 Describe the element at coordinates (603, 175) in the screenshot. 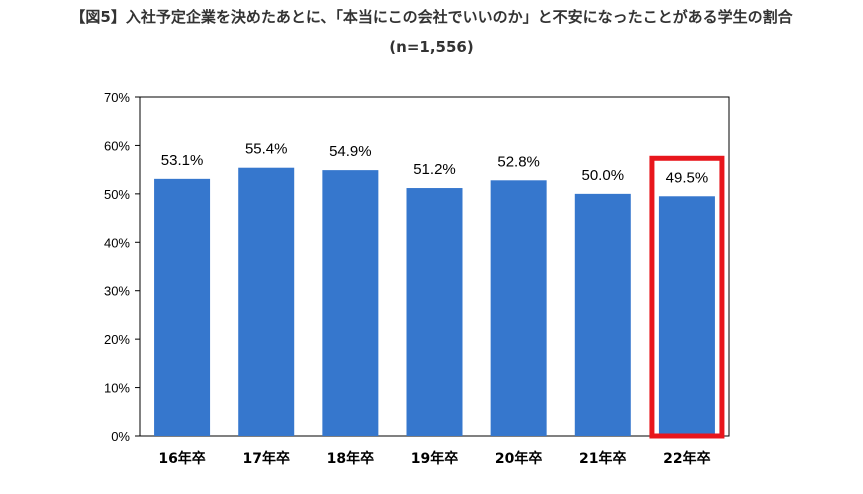

I see `value-label: 50.0%` at that location.